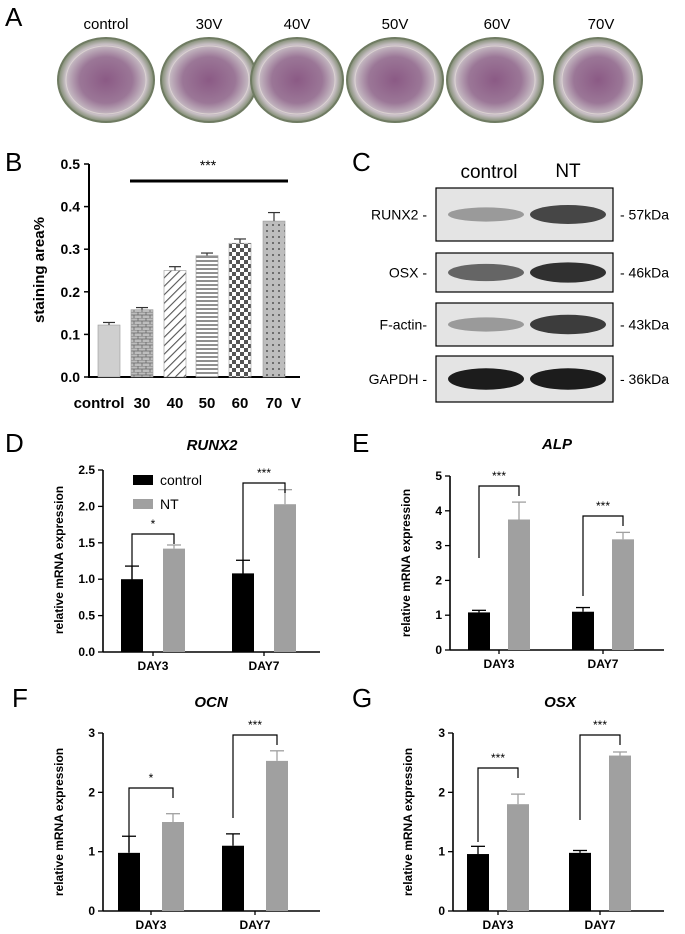 The image size is (685, 934). Describe the element at coordinates (71, 377) in the screenshot. I see `b-ytick-label-0: 0.0` at that location.